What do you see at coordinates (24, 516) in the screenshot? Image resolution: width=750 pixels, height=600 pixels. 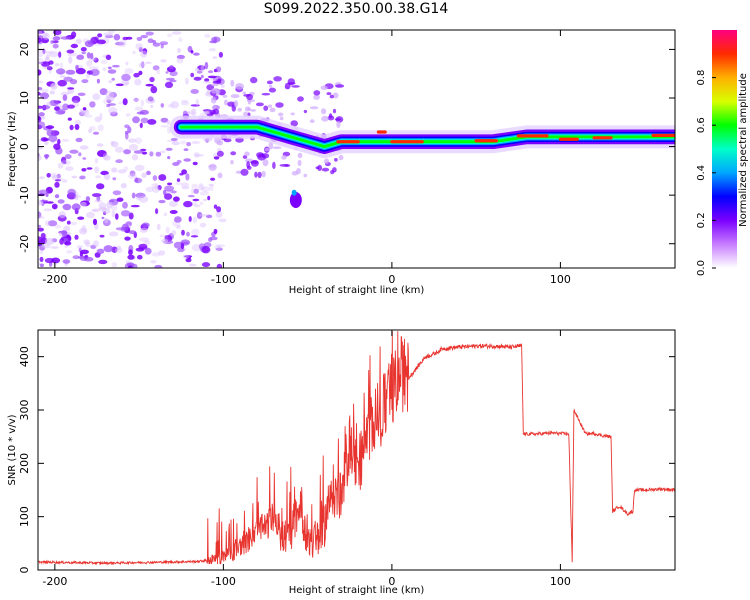 I see `y-tick-label: 100` at bounding box center [24, 516].